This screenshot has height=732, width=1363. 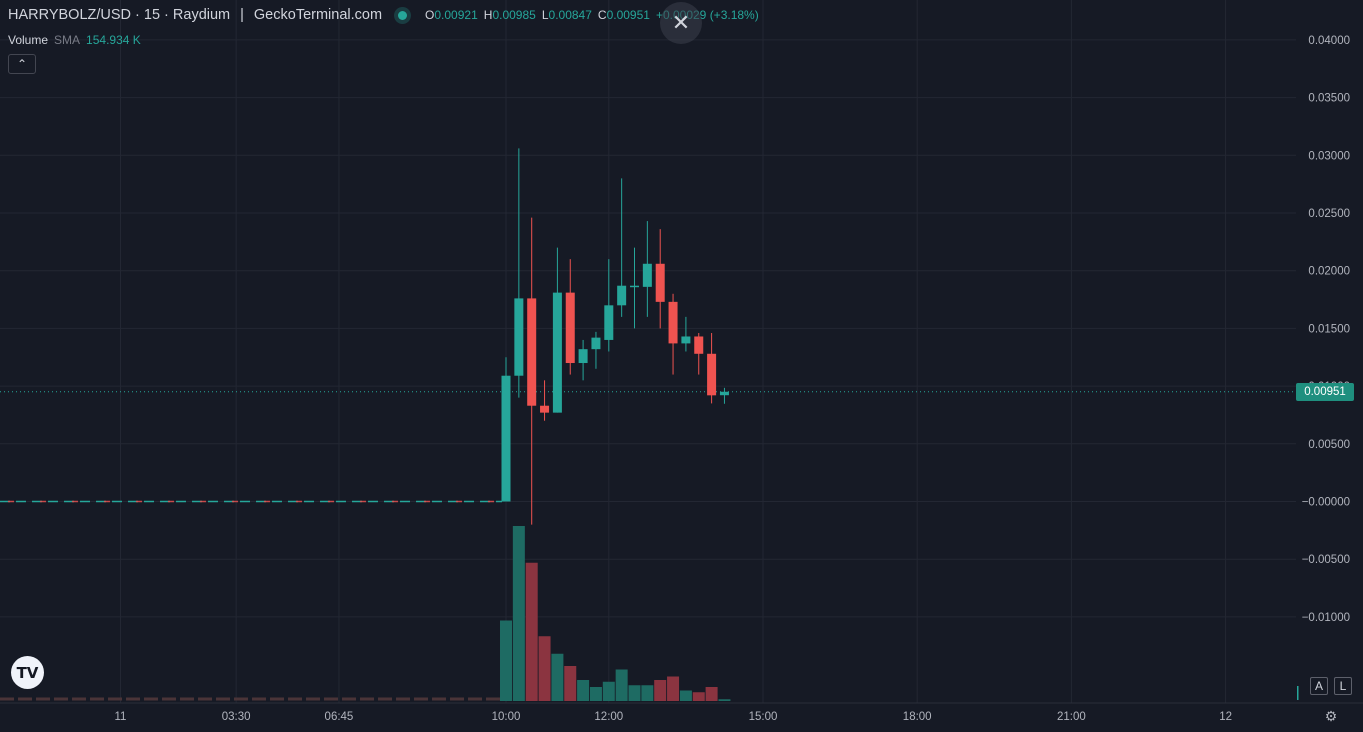 I want to click on time-tick-label: 12, so click(x=1225, y=717).